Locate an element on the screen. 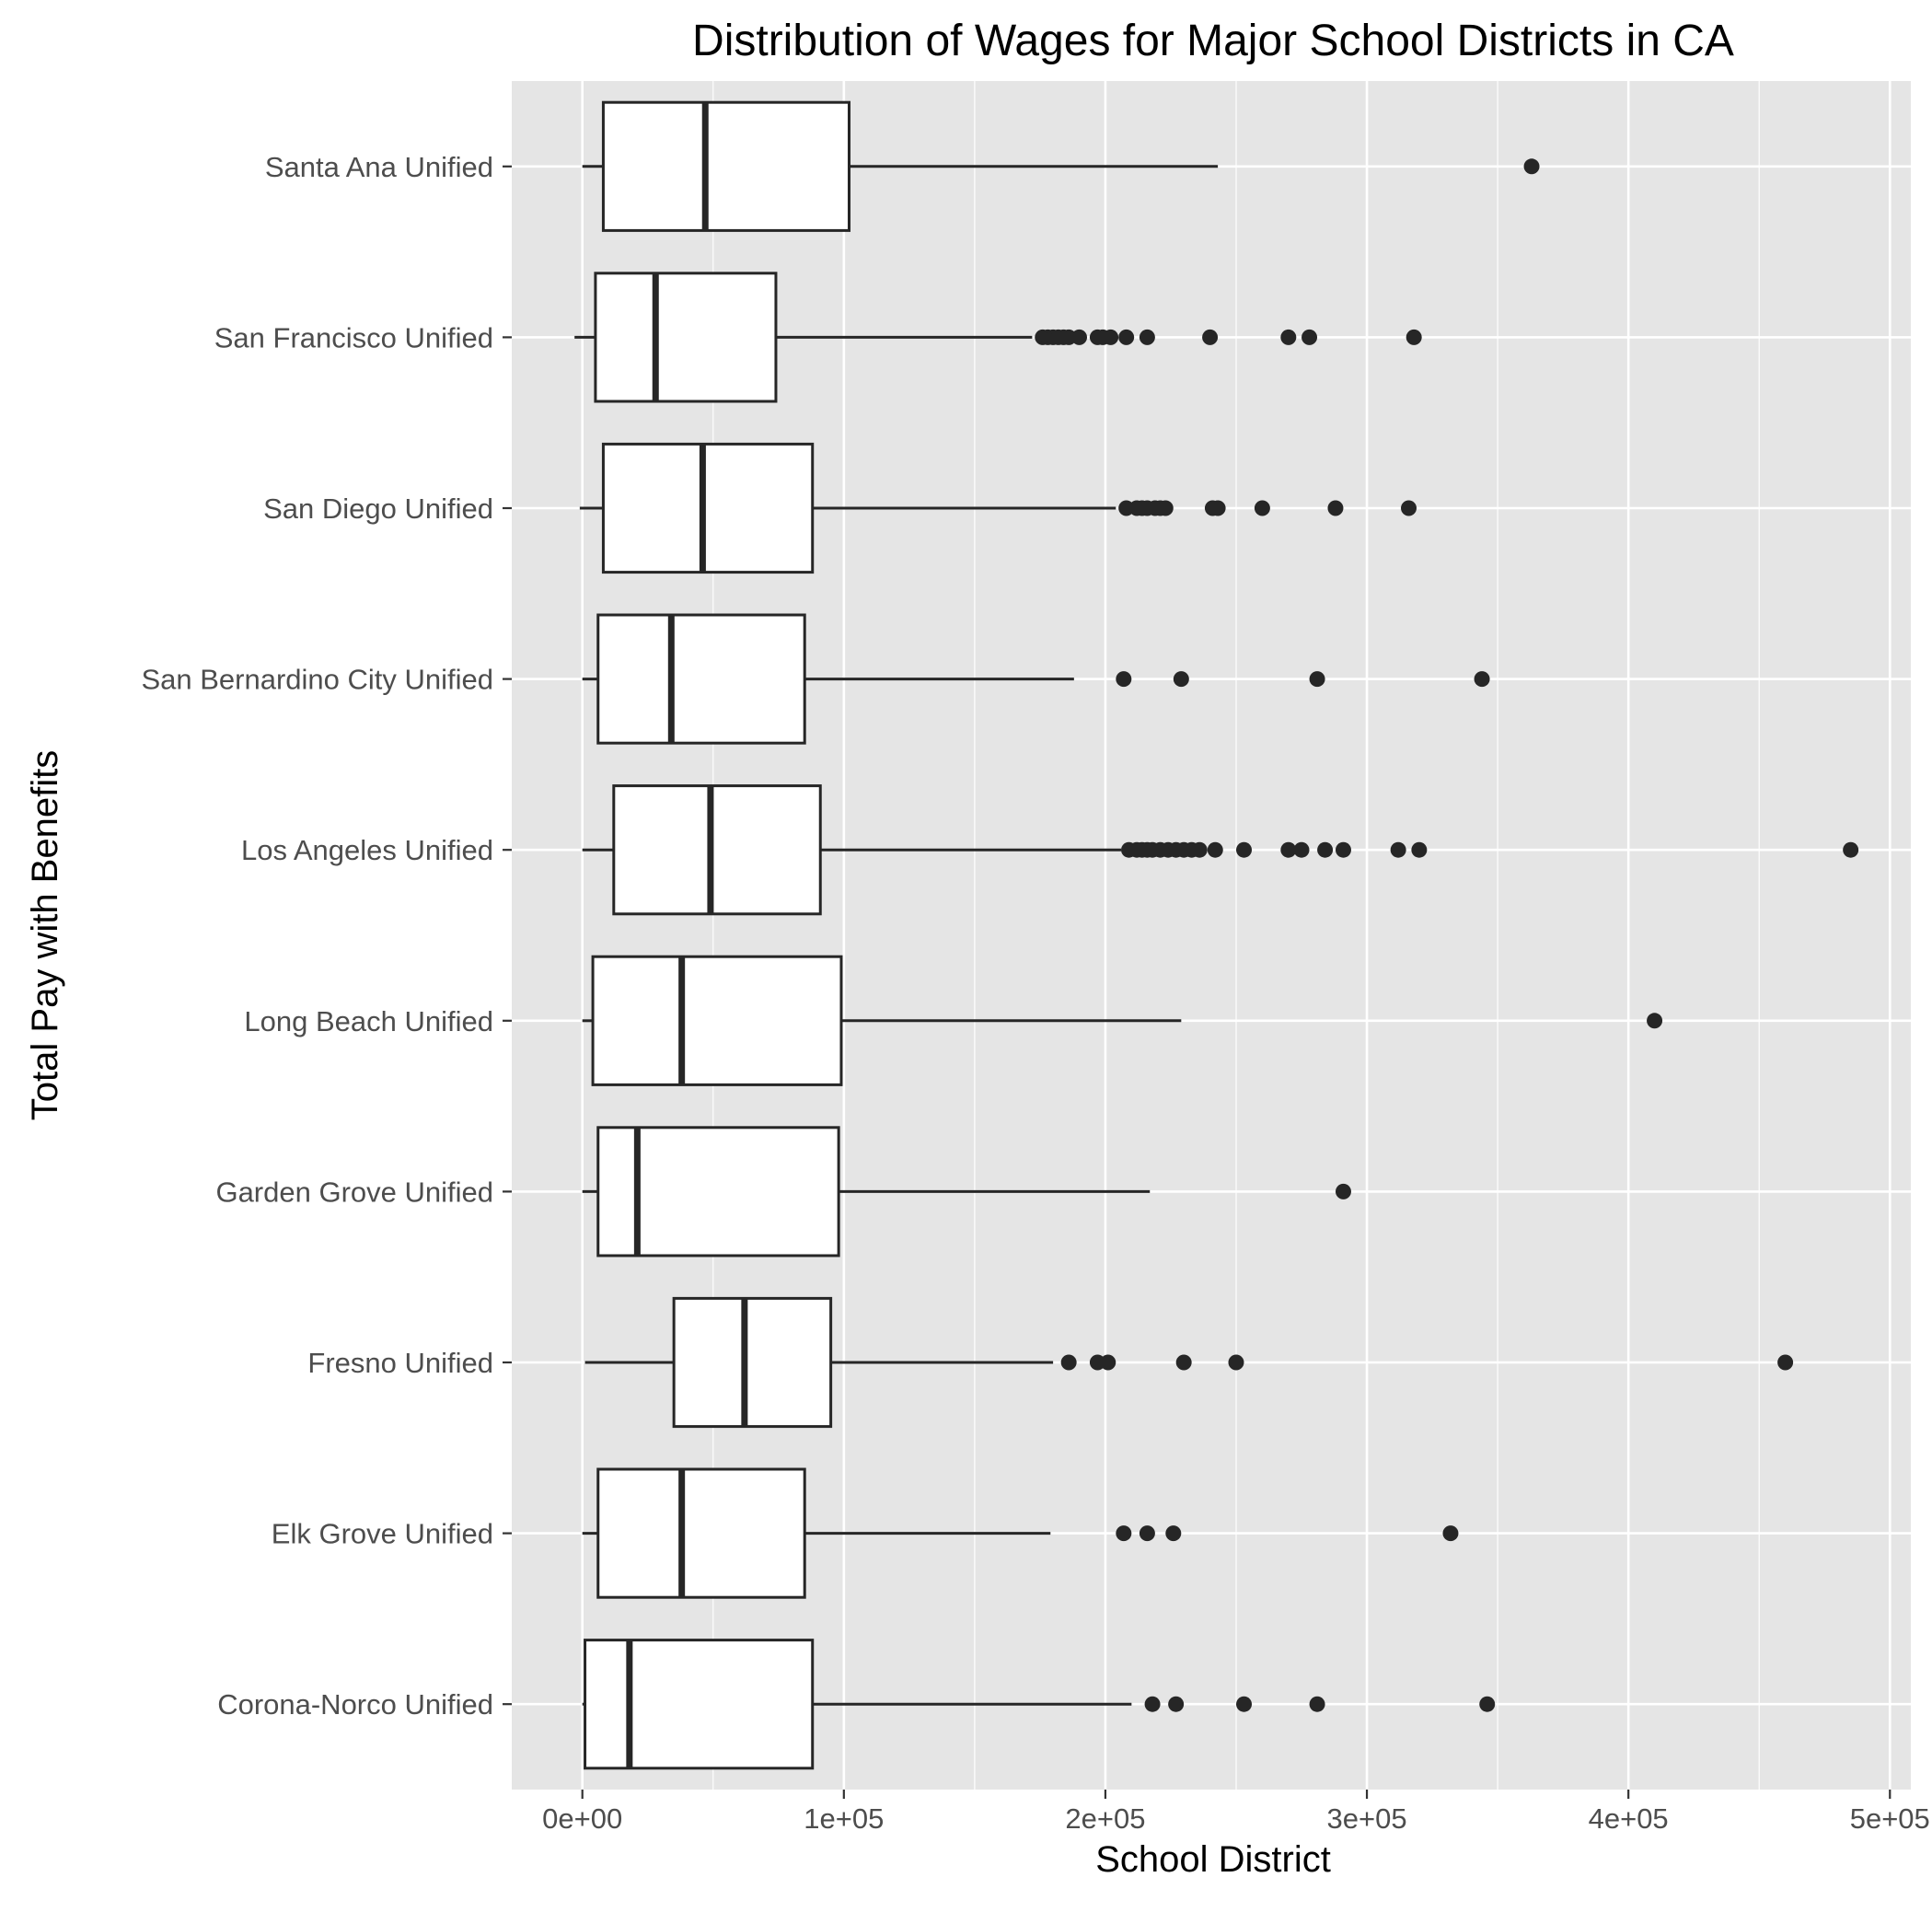 The height and width of the screenshot is (1912, 1932). x-tick-label: 2e+05 is located at coordinates (1105, 1818).